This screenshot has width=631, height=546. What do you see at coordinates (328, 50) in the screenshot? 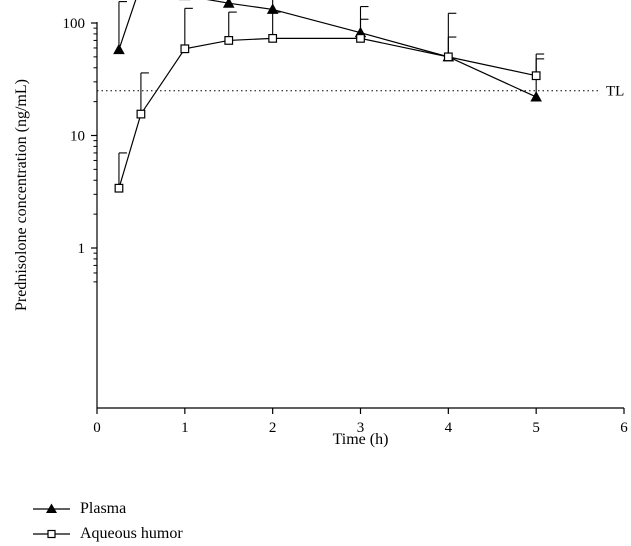
I see `series-plasma` at bounding box center [328, 50].